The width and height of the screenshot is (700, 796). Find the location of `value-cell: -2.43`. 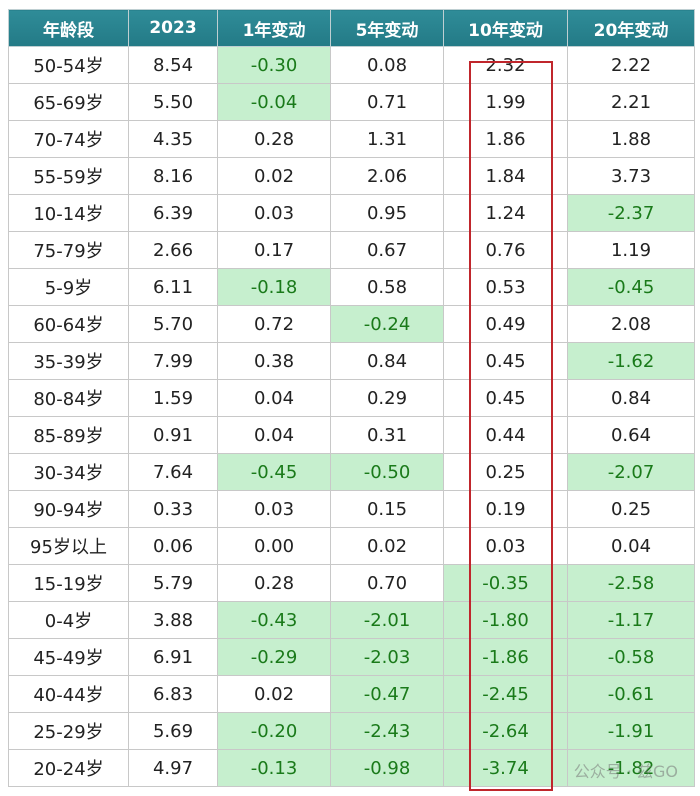

value-cell: -2.43 is located at coordinates (387, 731).